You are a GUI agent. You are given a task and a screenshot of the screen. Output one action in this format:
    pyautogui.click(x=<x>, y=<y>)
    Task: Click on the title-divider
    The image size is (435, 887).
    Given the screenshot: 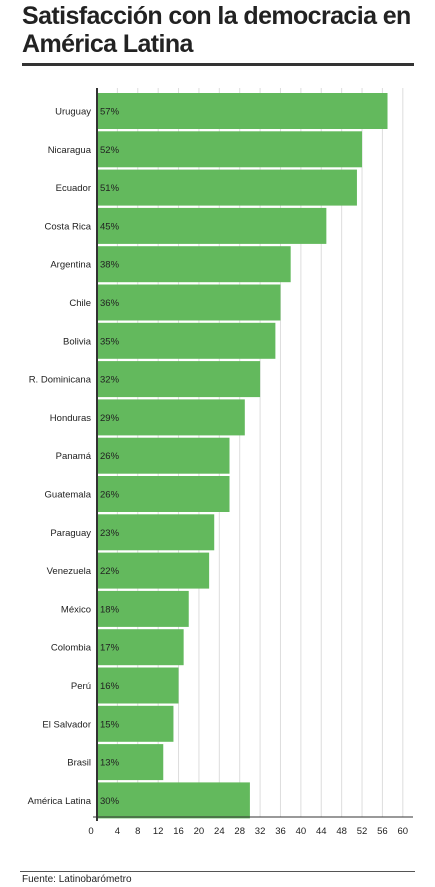 What is the action you would take?
    pyautogui.click(x=218, y=64)
    